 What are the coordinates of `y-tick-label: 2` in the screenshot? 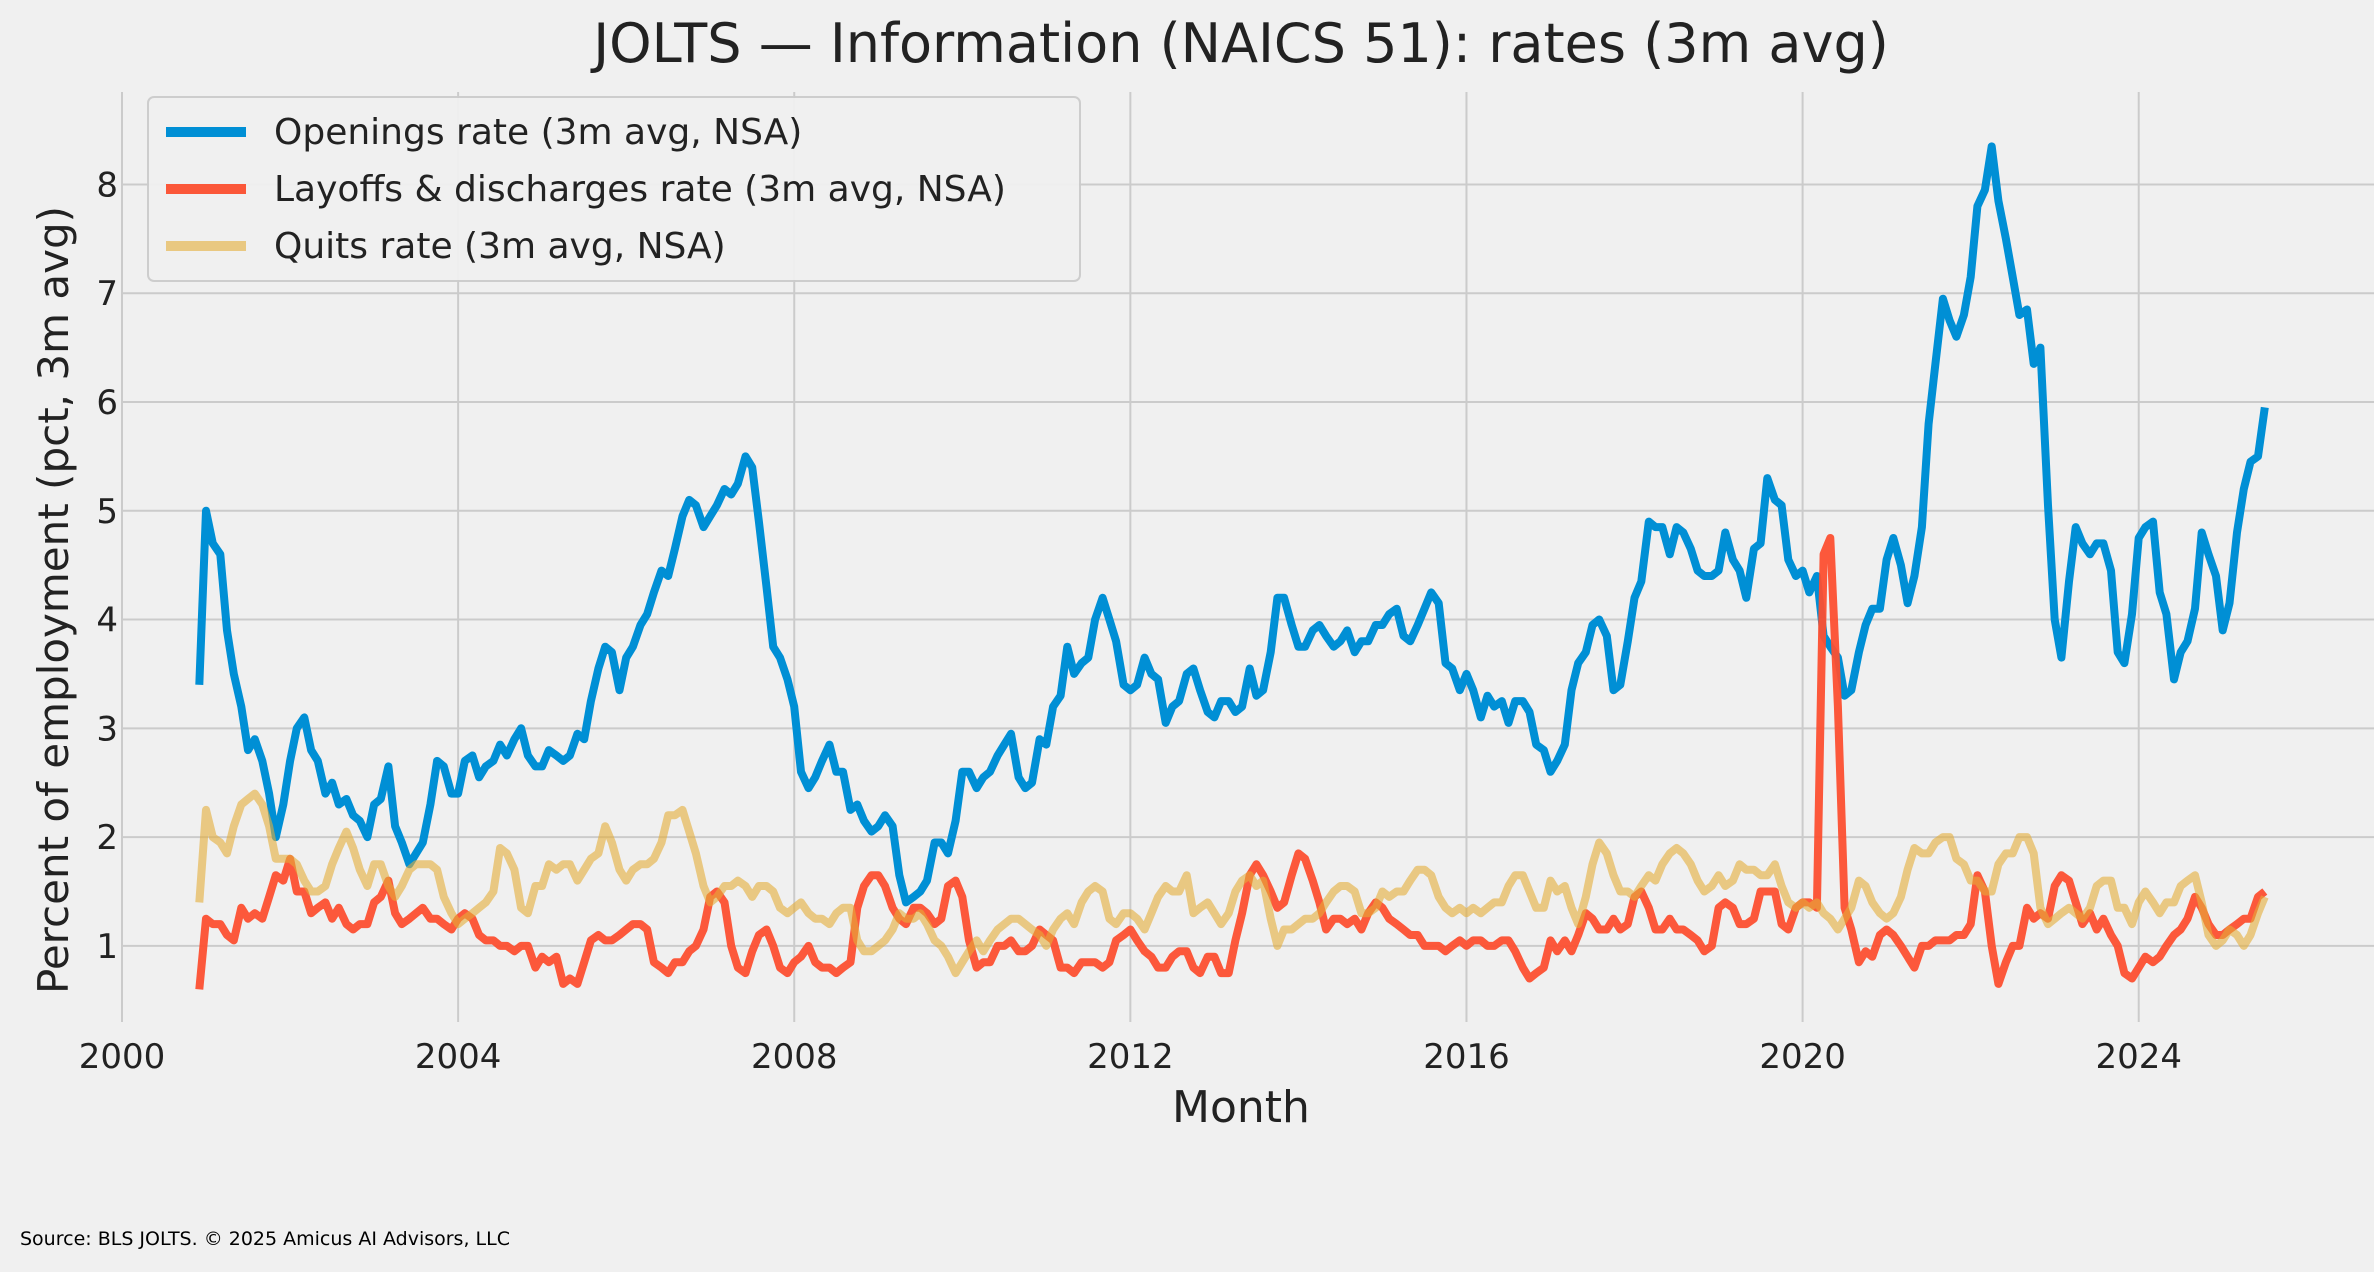 It's located at (107, 838).